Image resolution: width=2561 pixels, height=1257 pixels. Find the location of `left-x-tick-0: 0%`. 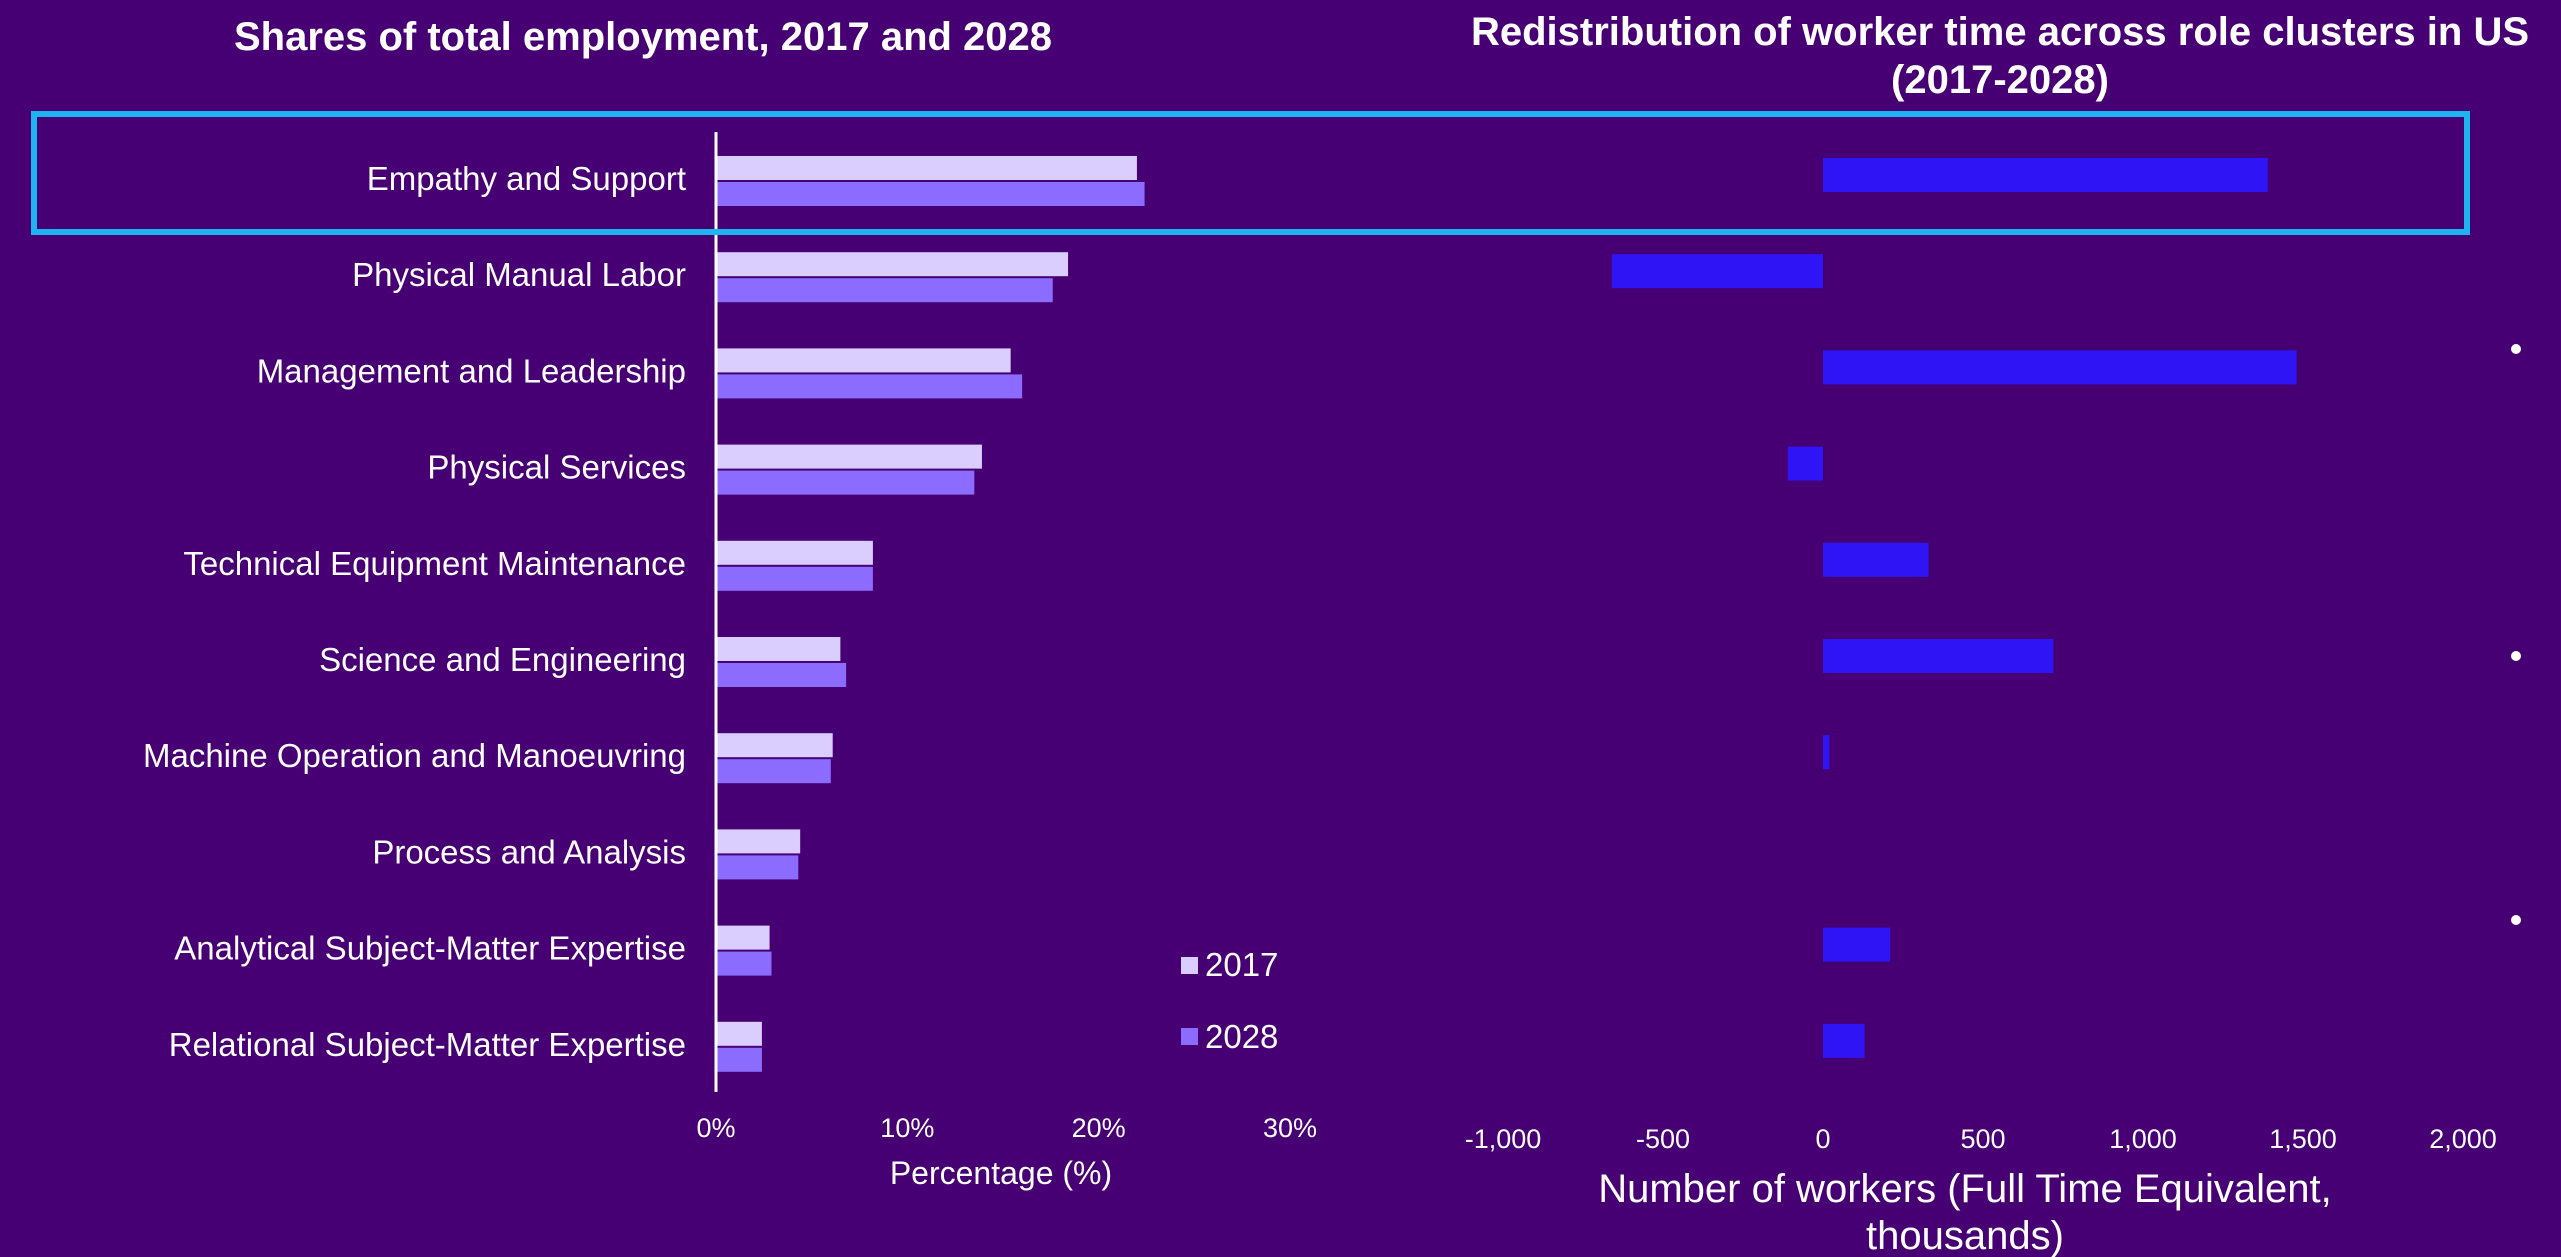

left-x-tick-0: 0% is located at coordinates (715, 1128).